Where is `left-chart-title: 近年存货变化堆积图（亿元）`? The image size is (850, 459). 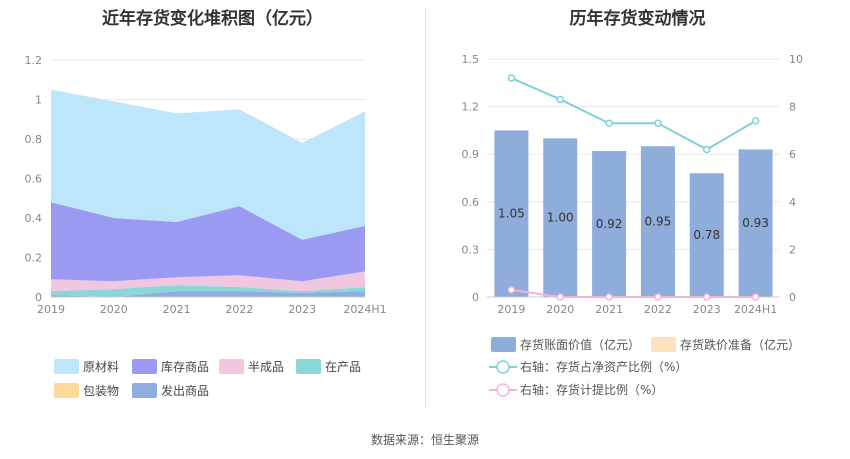 left-chart-title: 近年存货变化堆积图（亿元） is located at coordinates (212, 19).